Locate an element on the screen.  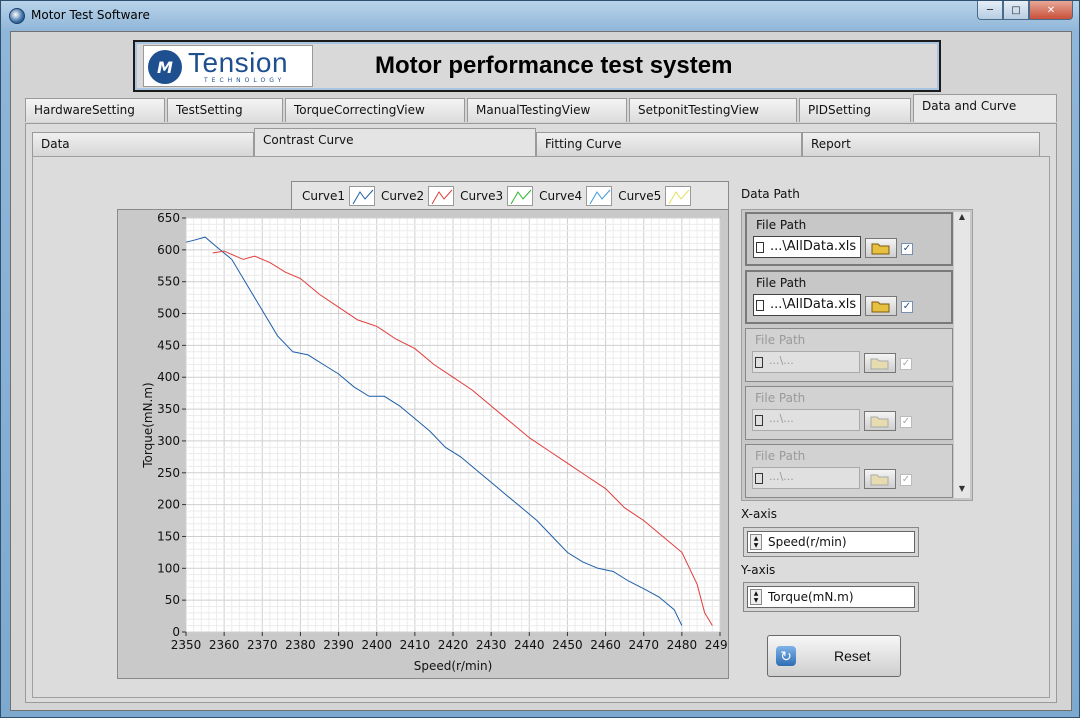
company-logo: M Tension TECHNOLOGY is located at coordinates (228, 66).